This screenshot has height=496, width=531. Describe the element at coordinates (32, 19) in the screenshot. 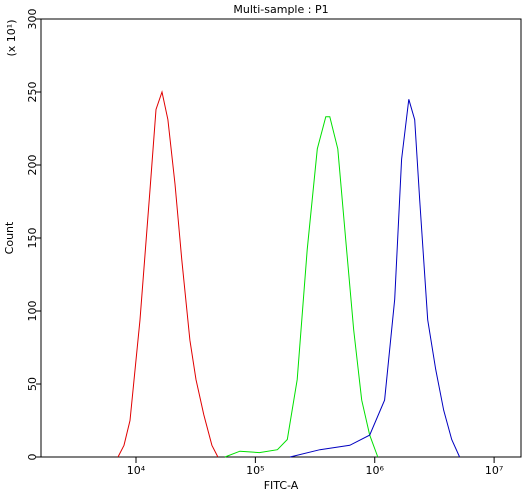

I see `y-tick-label: 300` at that location.